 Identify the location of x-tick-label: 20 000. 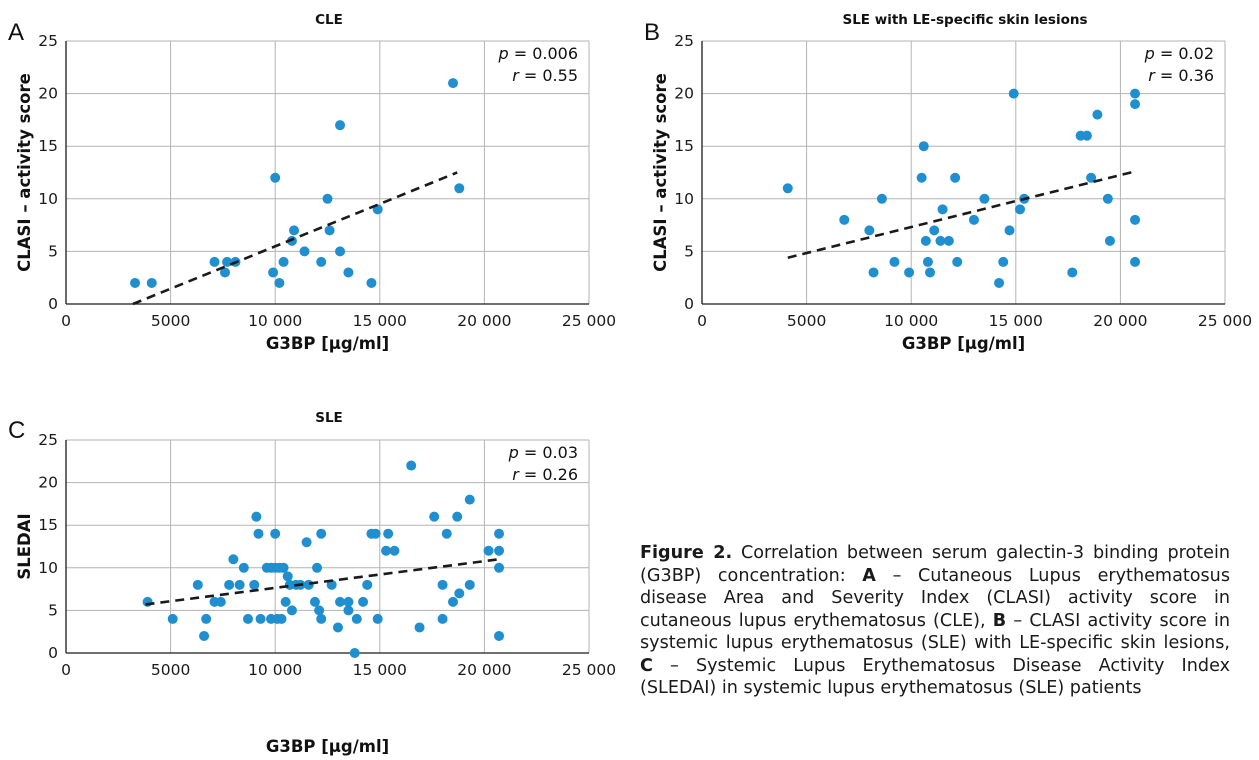
(1120, 321).